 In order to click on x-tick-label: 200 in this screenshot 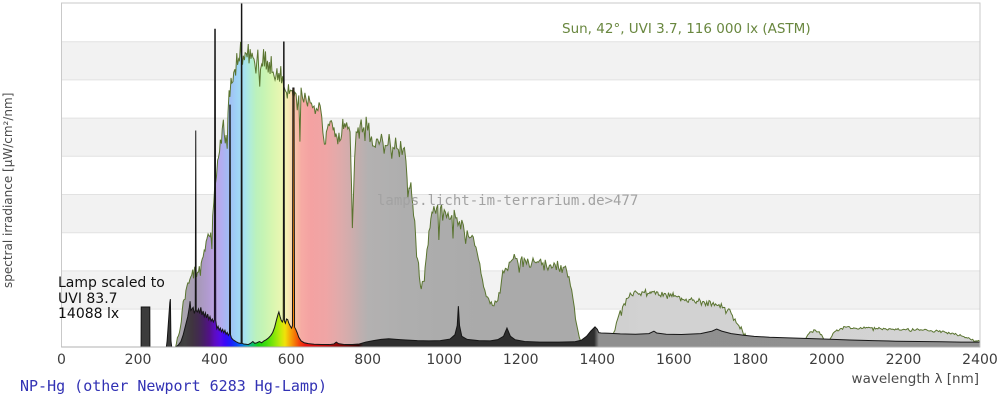, I will do `click(138, 360)`.